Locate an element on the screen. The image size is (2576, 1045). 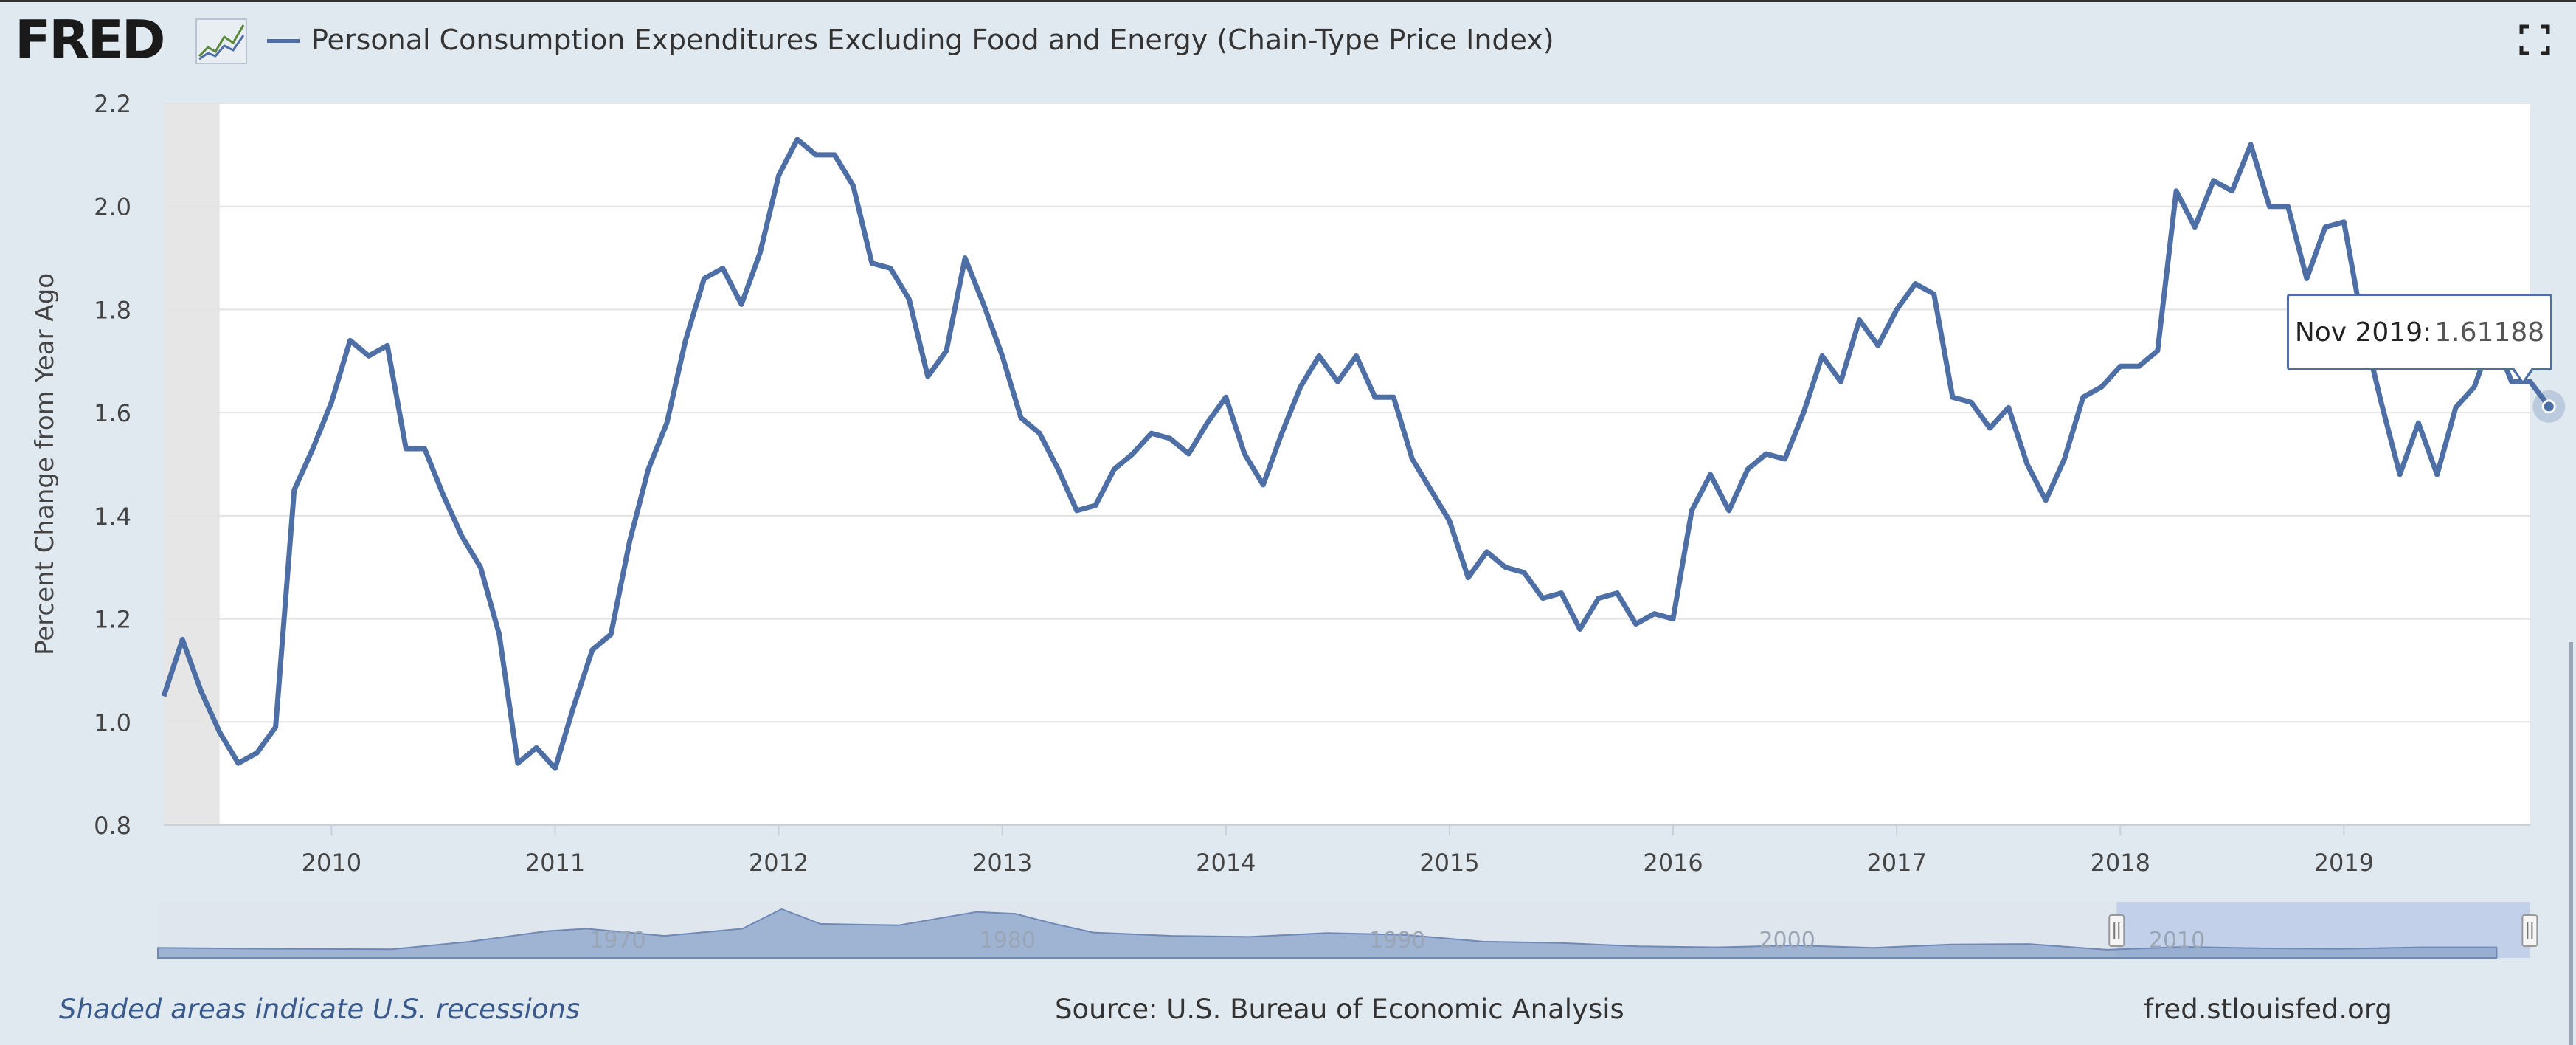
recession-band is located at coordinates (192, 464).